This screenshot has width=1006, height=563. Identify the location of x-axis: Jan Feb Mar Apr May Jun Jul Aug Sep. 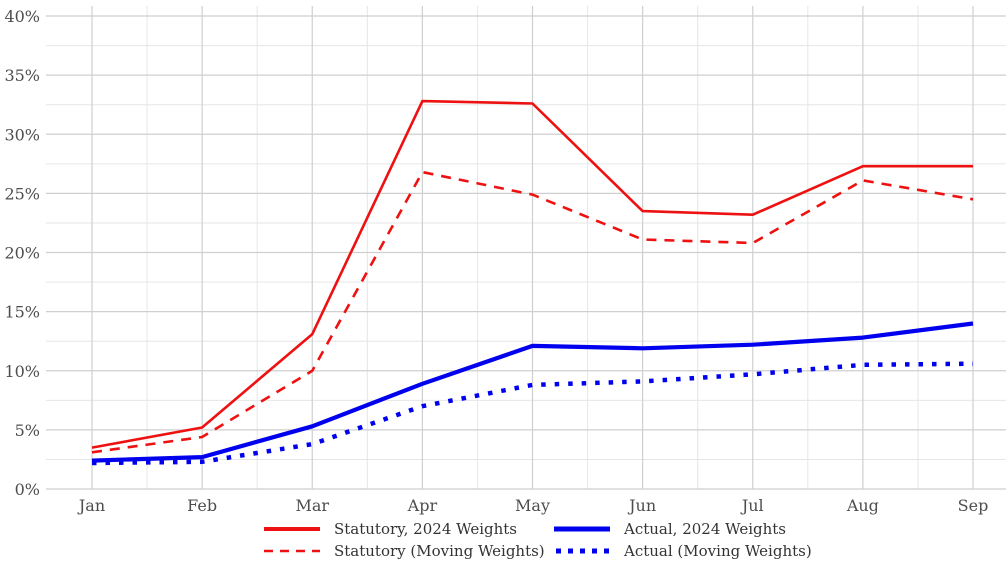
(532, 505).